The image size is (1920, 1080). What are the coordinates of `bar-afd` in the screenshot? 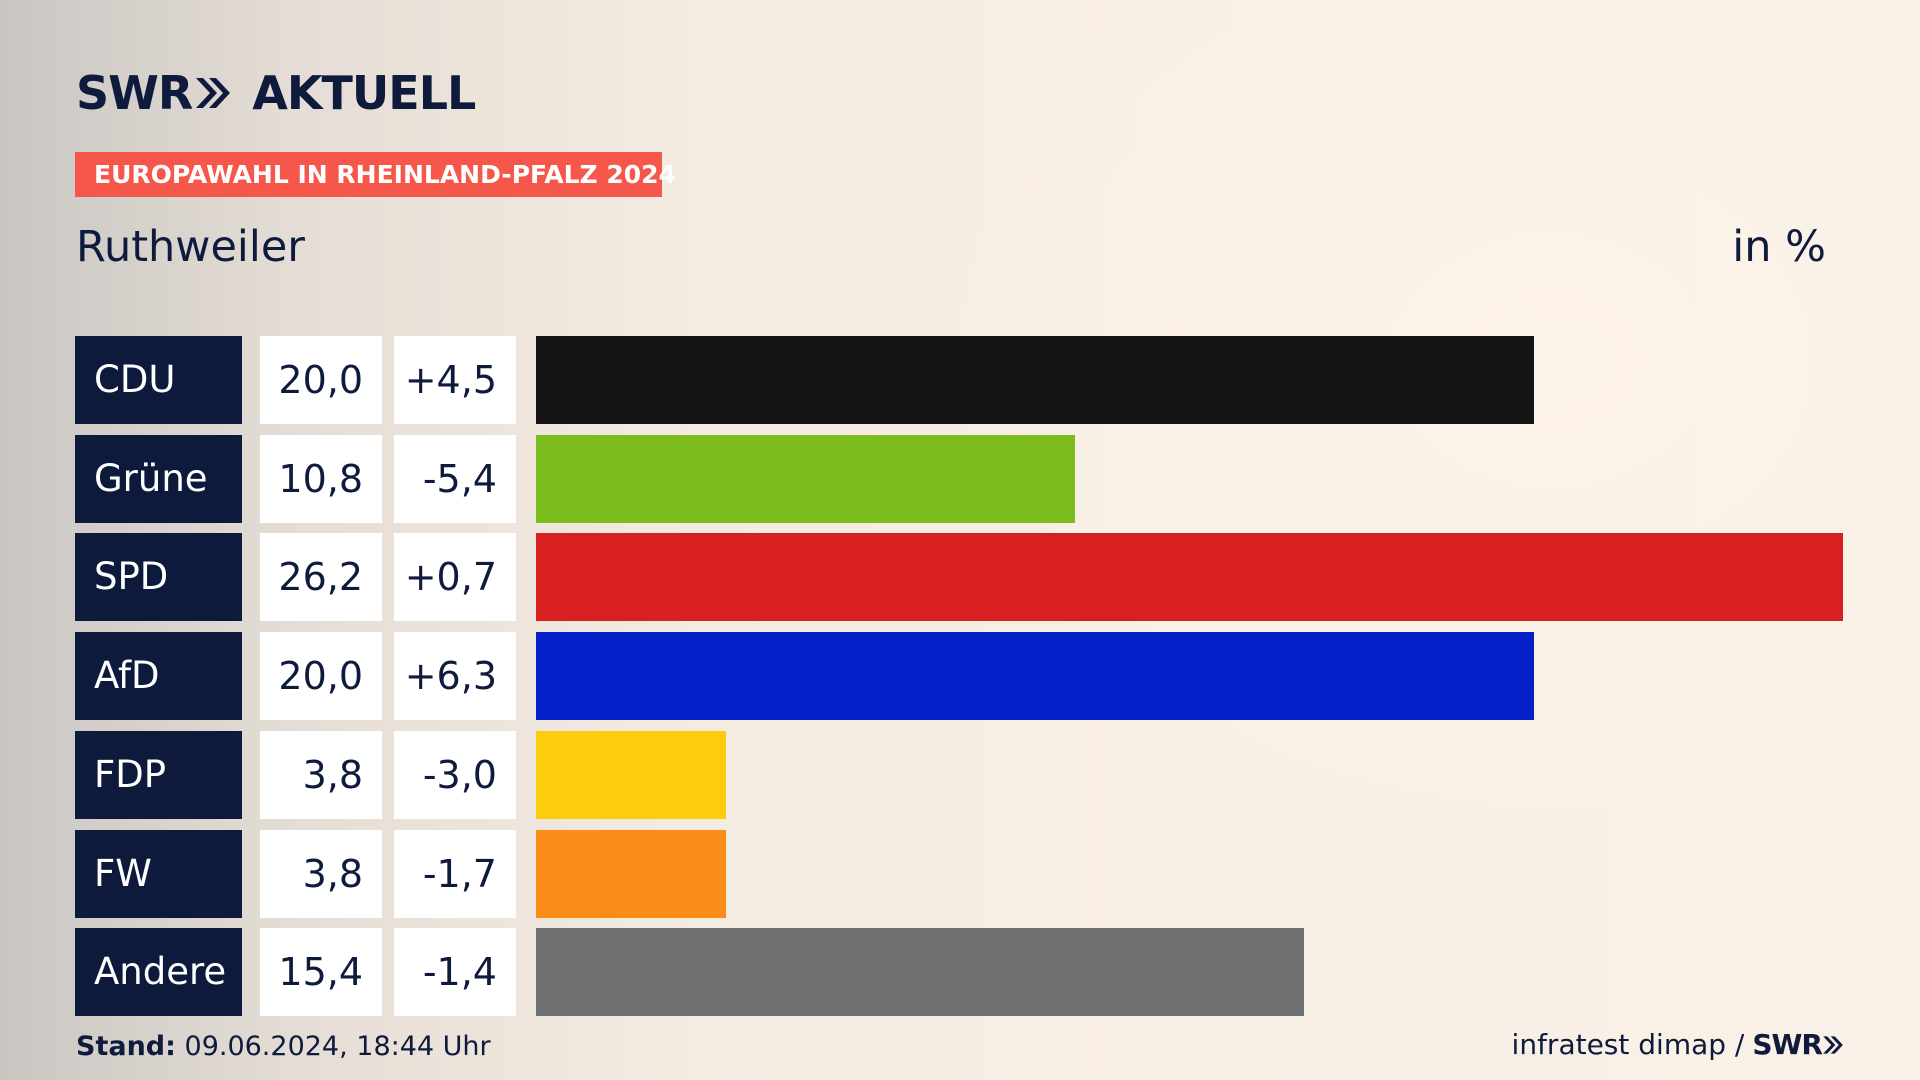 It's located at (1035, 676).